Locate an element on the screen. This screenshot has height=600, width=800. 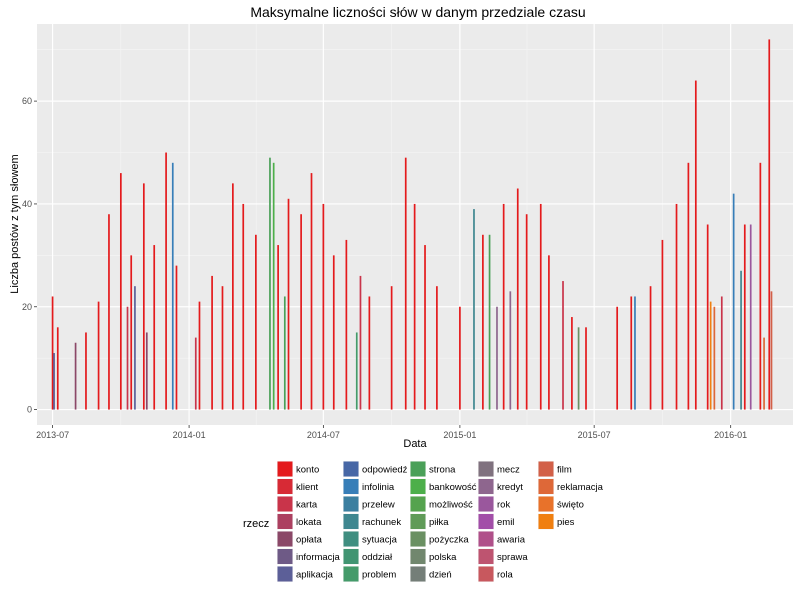
legend-label: sytuacja is located at coordinates (380, 540).